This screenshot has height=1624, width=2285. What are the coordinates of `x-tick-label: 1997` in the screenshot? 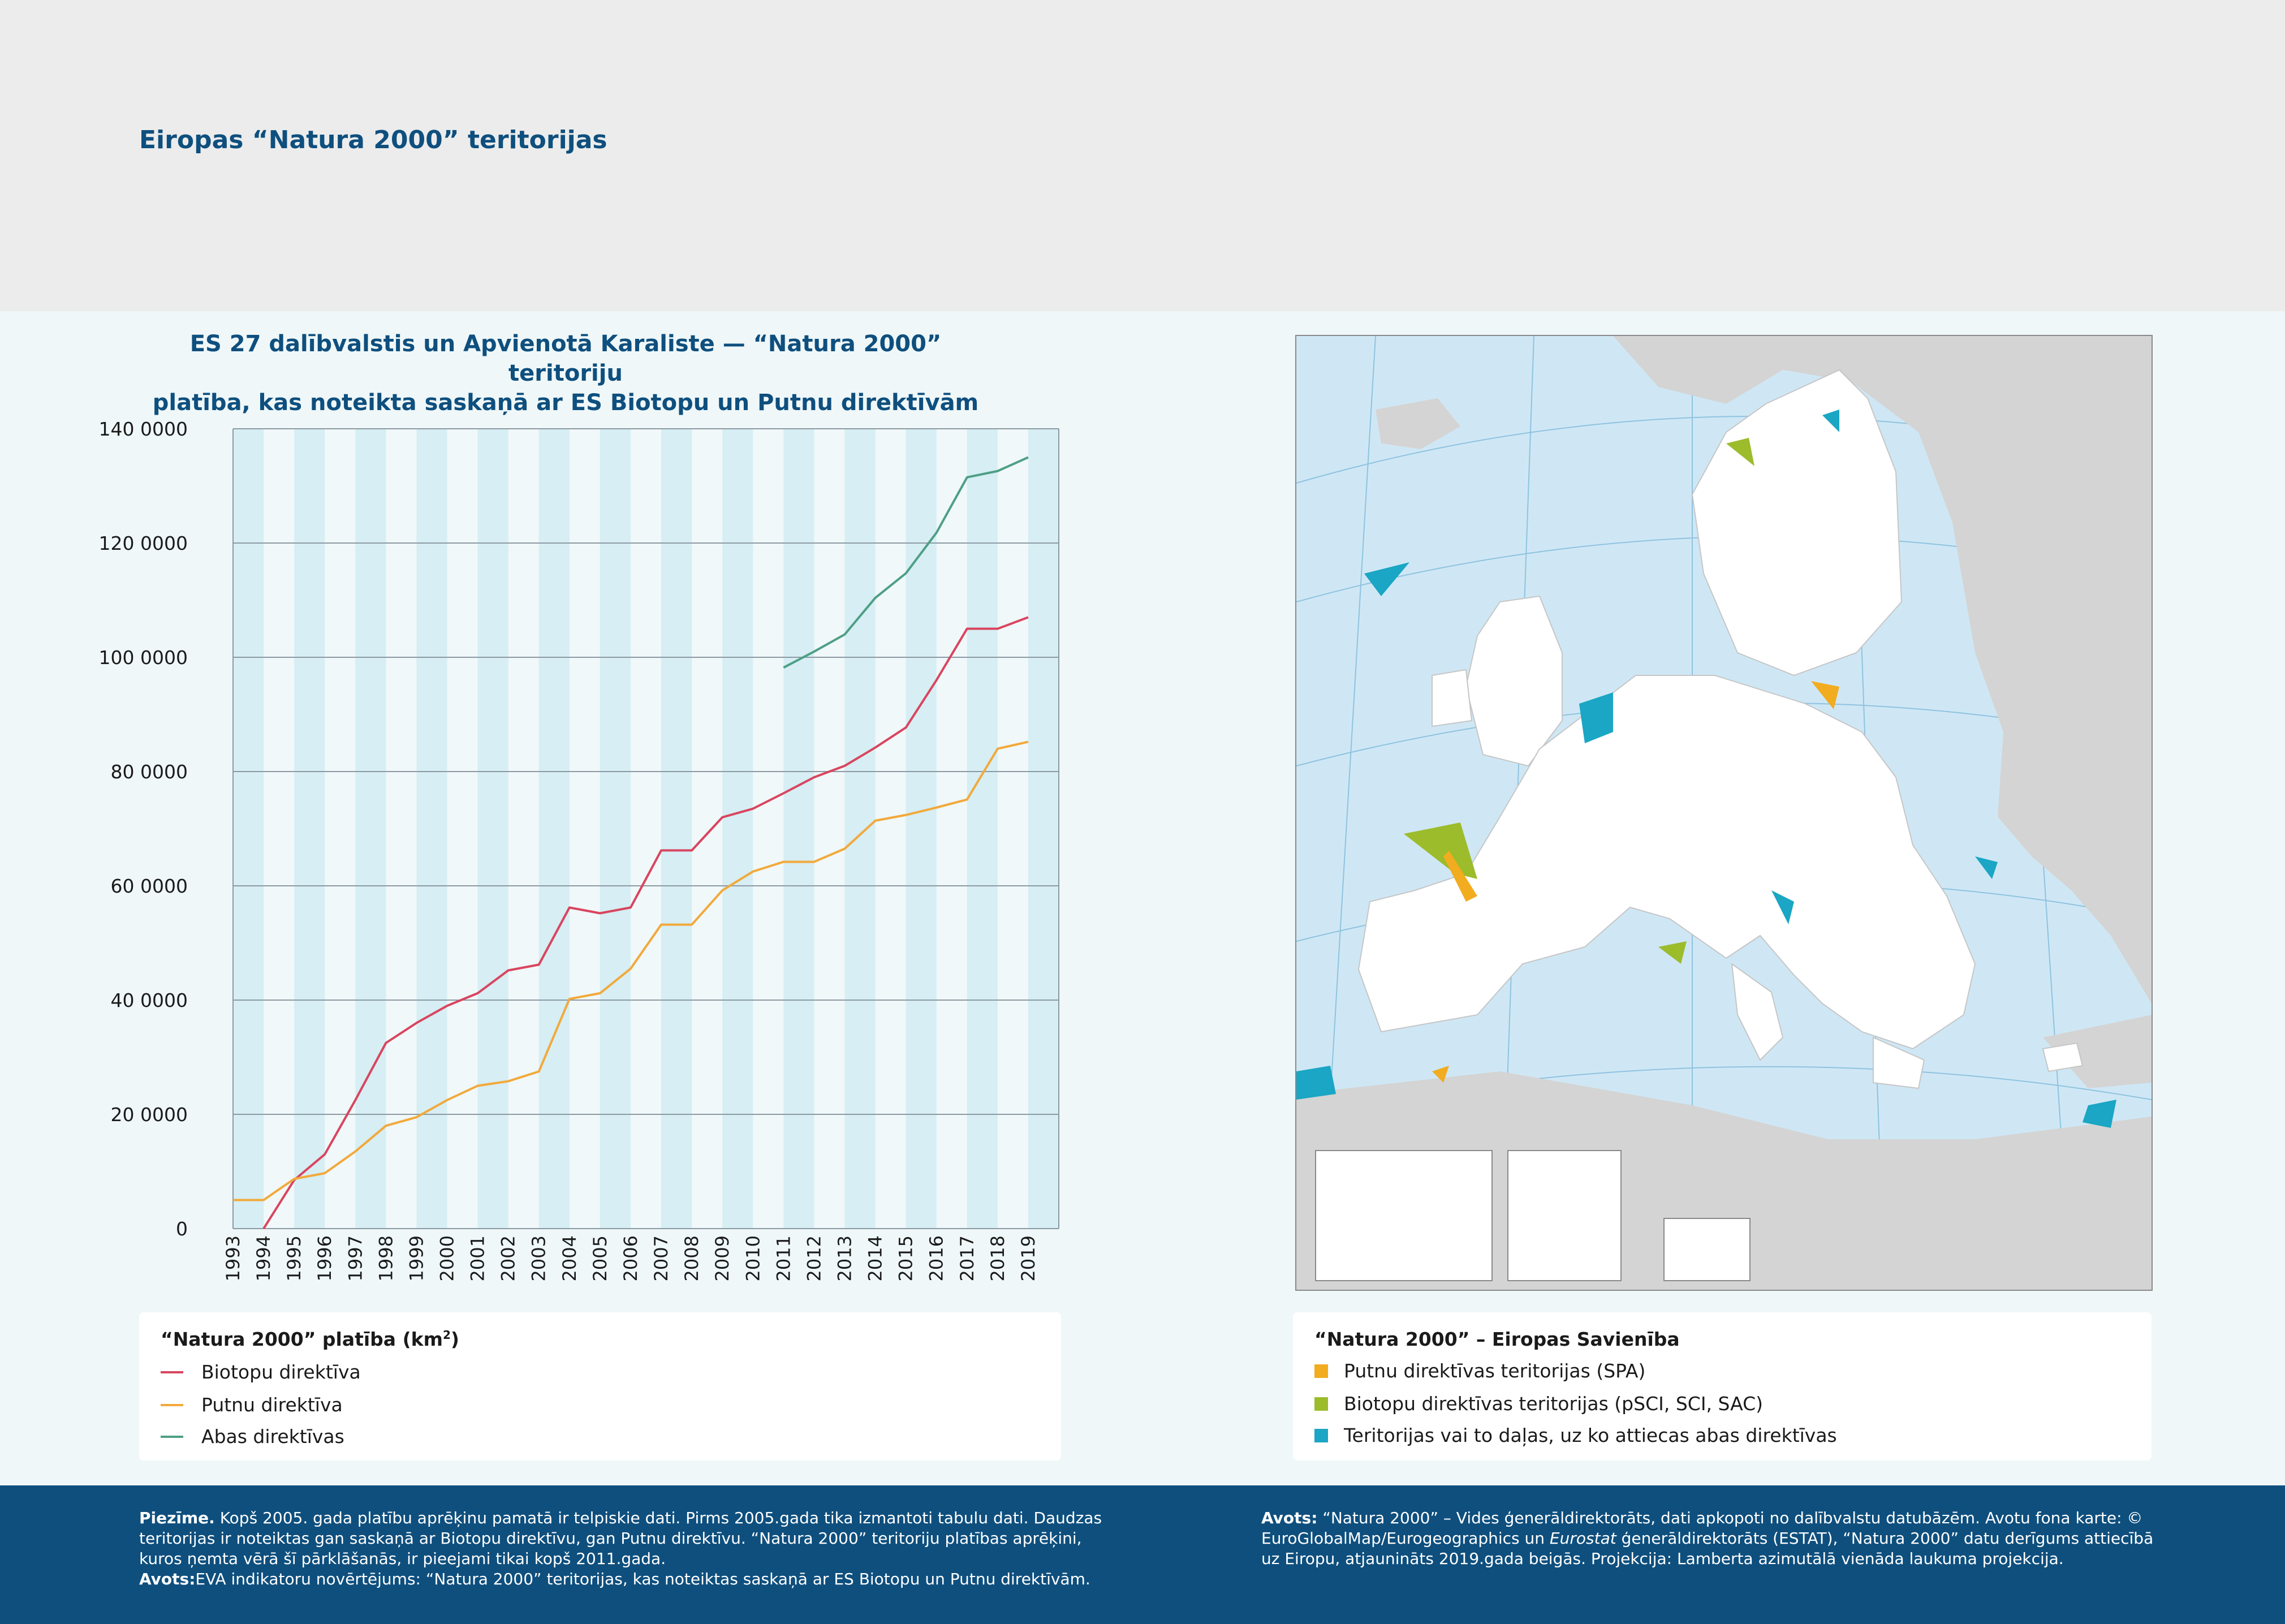 It's located at (355, 1258).